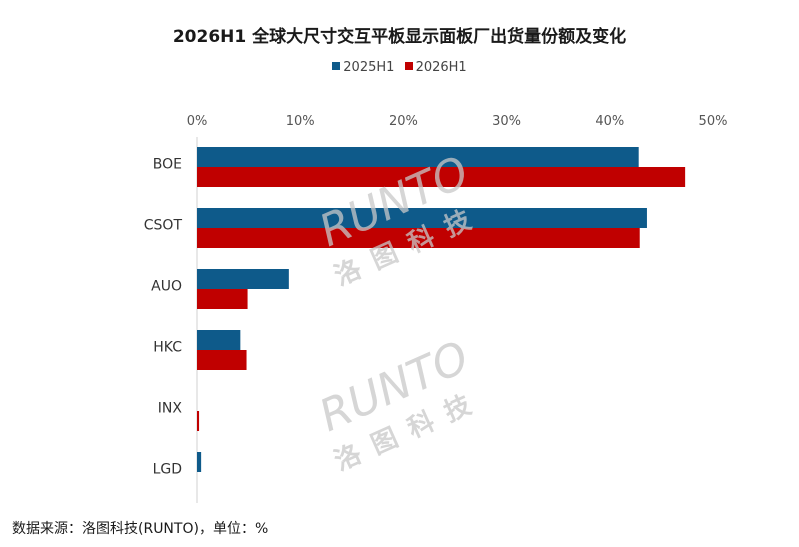  What do you see at coordinates (403, 121) in the screenshot?
I see `x-tick-label: 20%` at bounding box center [403, 121].